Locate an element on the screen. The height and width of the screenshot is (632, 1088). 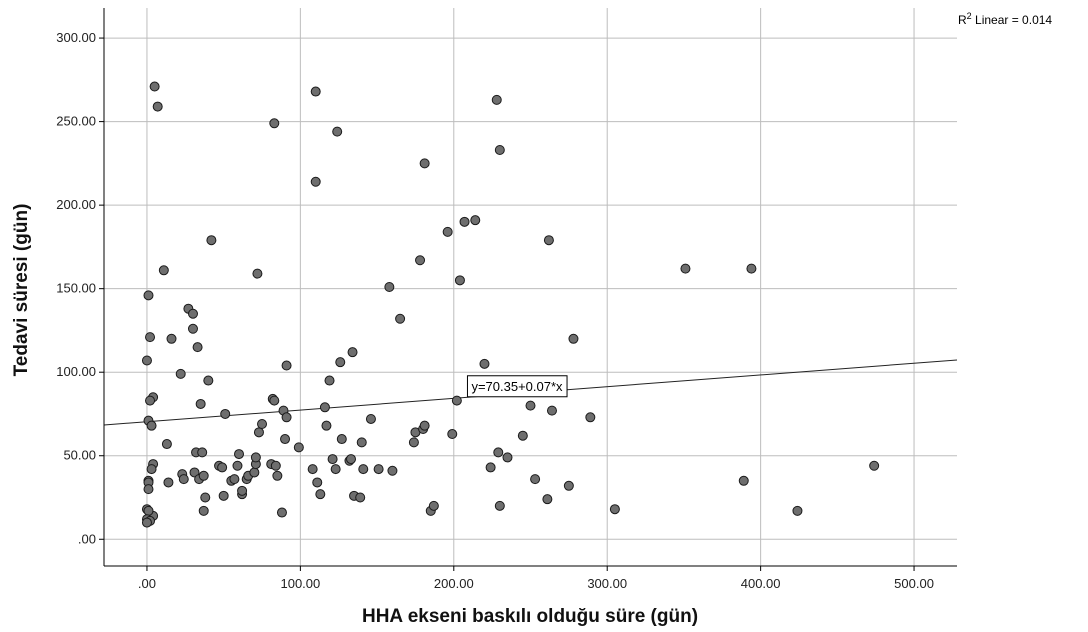
fit-equation-text: y=70.35+0.07*x is located at coordinates (517, 386).